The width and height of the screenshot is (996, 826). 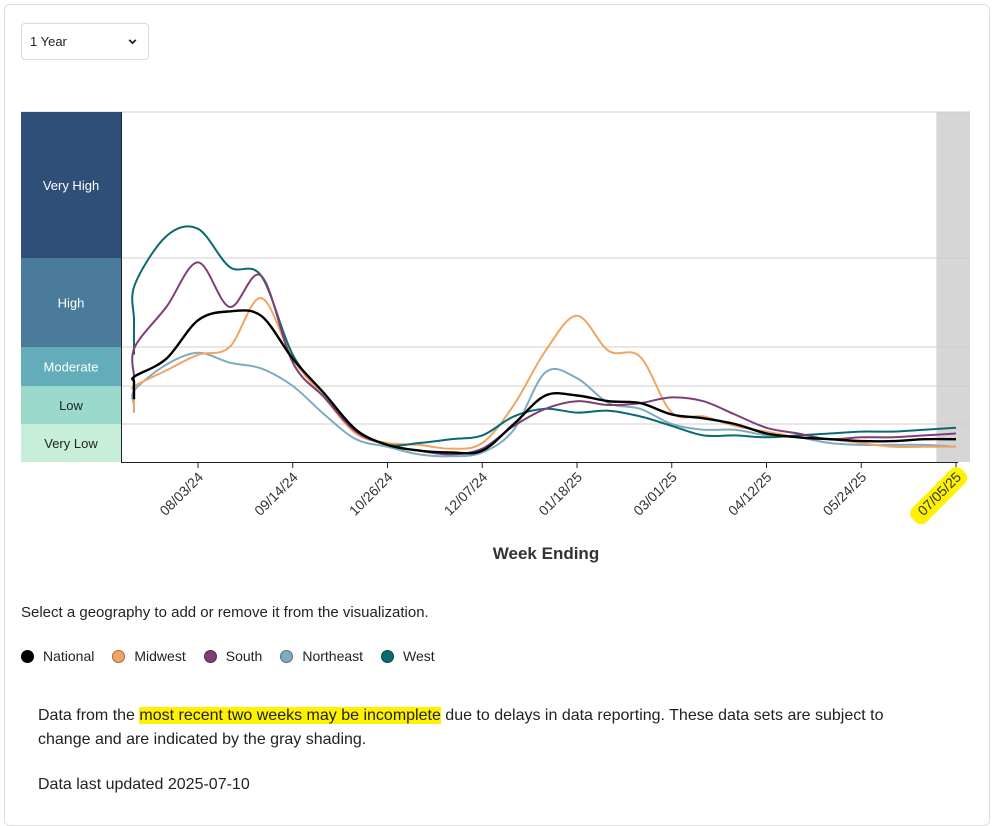 What do you see at coordinates (466, 494) in the screenshot?
I see `x-tick-label: 12/07/24` at bounding box center [466, 494].